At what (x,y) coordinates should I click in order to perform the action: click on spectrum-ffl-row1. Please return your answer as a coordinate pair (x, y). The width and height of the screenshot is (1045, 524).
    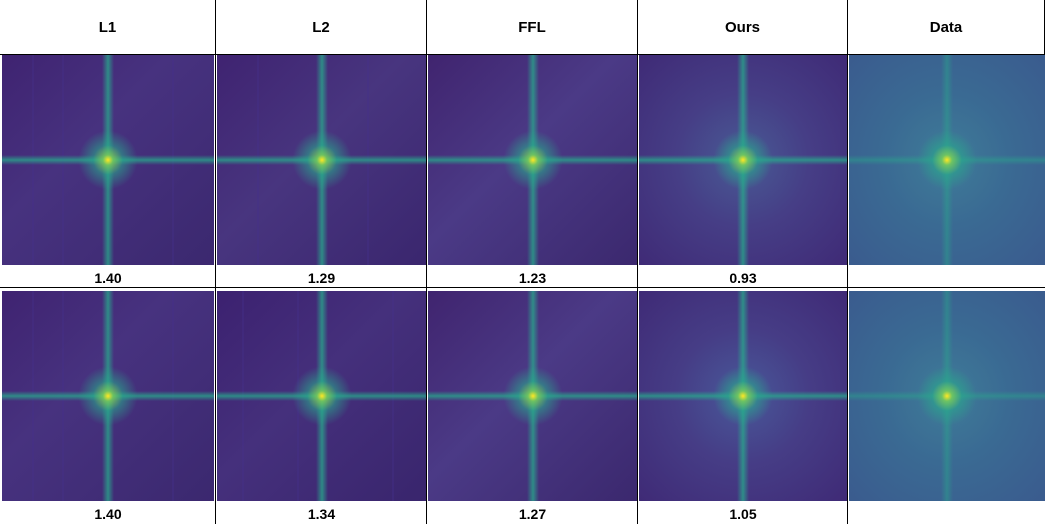
    Looking at the image, I should click on (532, 160).